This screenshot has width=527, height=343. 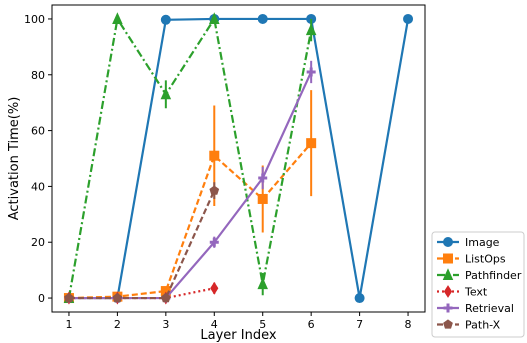 I want to click on legend-label: Retrieval, so click(x=489, y=308).